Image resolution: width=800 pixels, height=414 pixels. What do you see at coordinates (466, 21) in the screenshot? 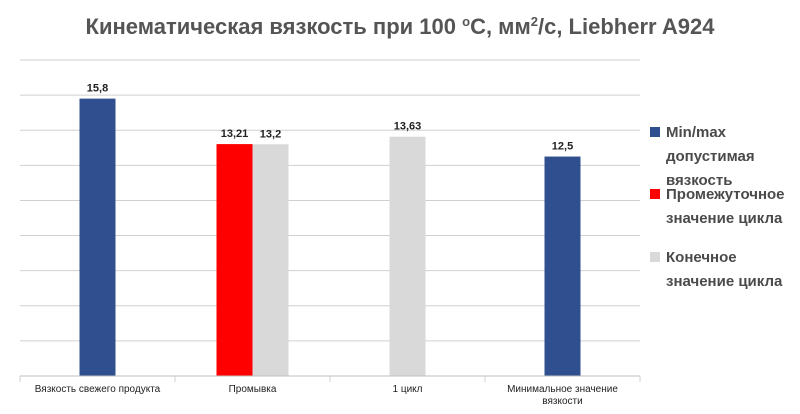
I see `chart-title-superscript-o: o` at bounding box center [466, 21].